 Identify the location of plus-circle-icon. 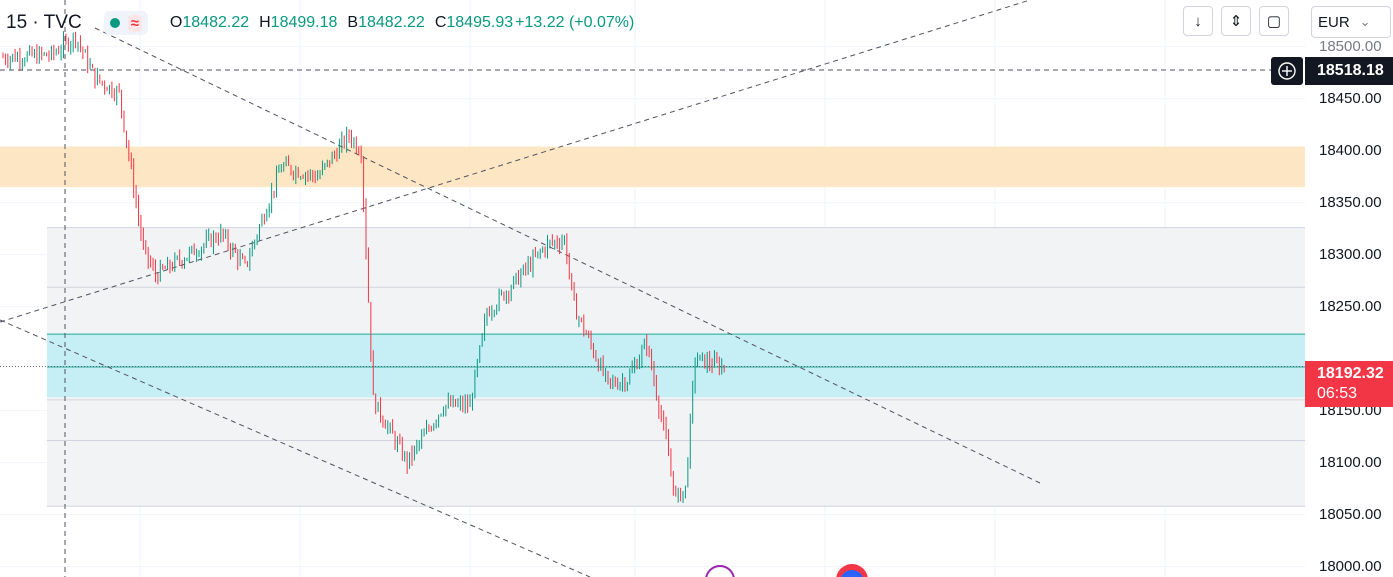
(1287, 71).